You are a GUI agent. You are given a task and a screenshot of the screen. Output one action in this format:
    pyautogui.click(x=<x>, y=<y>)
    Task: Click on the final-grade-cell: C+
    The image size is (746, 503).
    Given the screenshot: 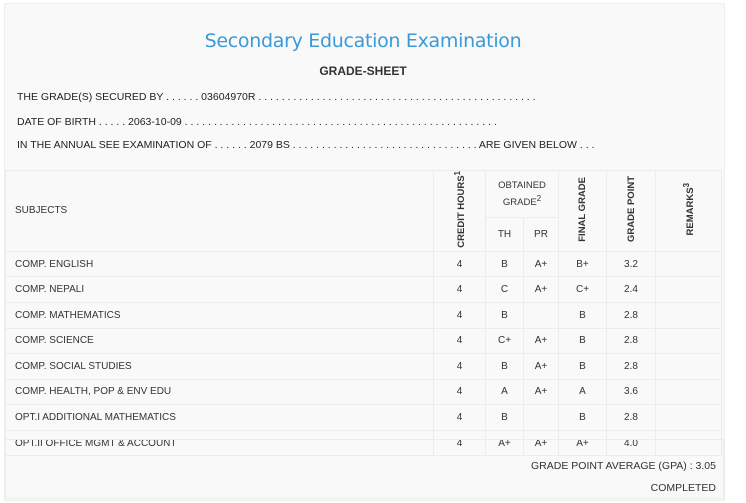 What is the action you would take?
    pyautogui.click(x=582, y=289)
    